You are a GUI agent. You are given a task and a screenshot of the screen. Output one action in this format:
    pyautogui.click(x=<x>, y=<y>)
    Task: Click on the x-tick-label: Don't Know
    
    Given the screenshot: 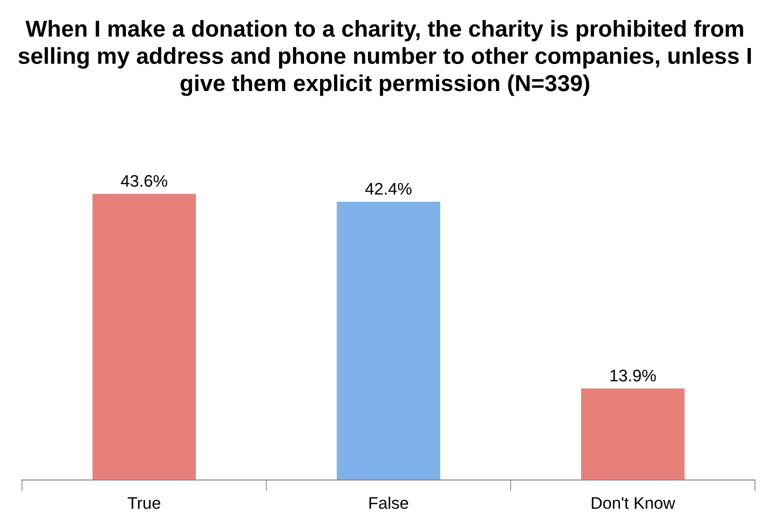 What is the action you would take?
    pyautogui.click(x=634, y=503)
    